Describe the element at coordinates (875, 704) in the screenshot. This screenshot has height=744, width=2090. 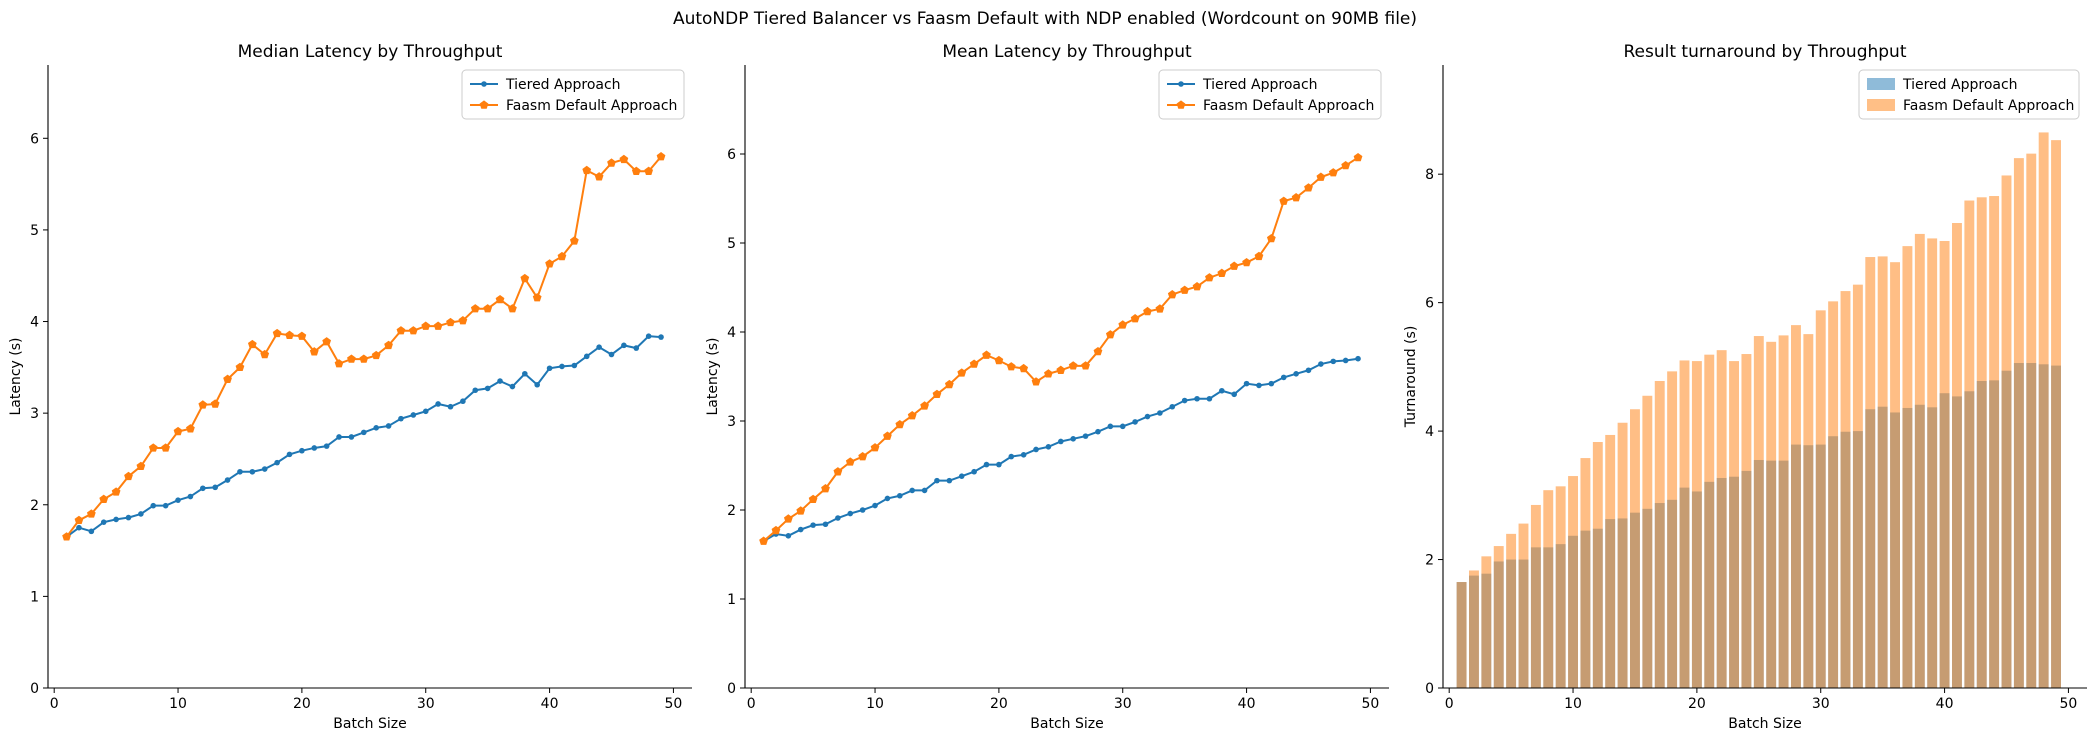
I see `x-tick-label: 10` at that location.